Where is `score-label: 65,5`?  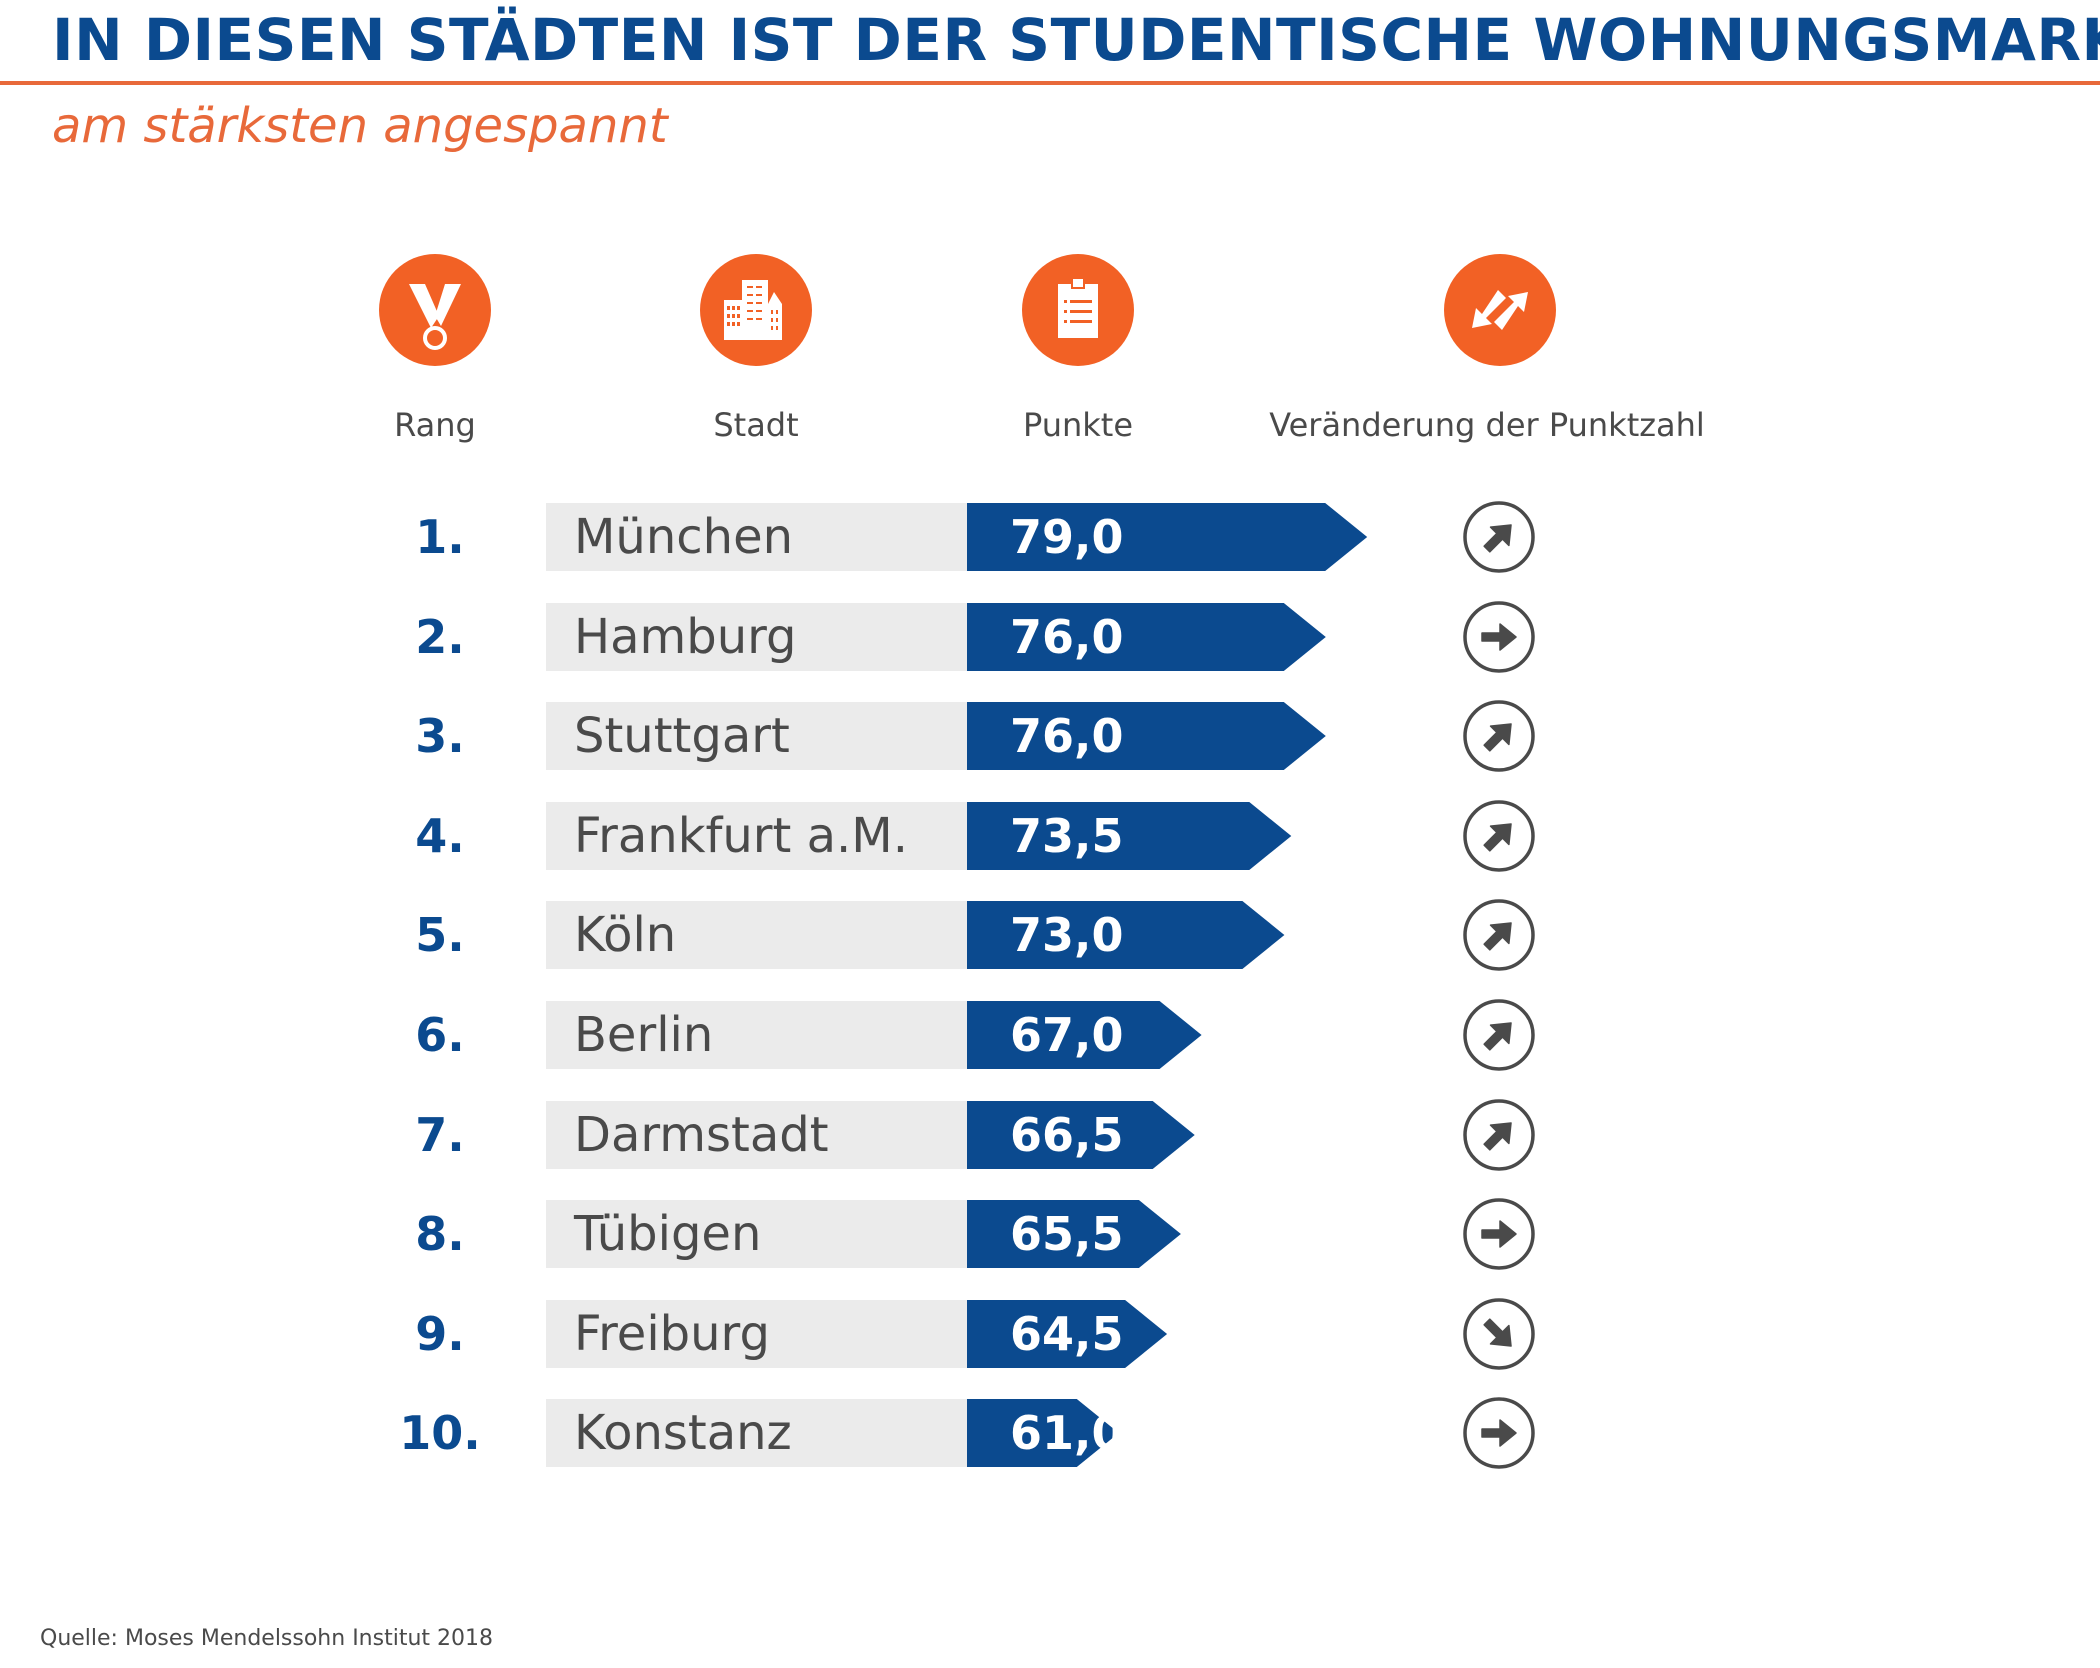
score-label: 65,5 is located at coordinates (1067, 1234).